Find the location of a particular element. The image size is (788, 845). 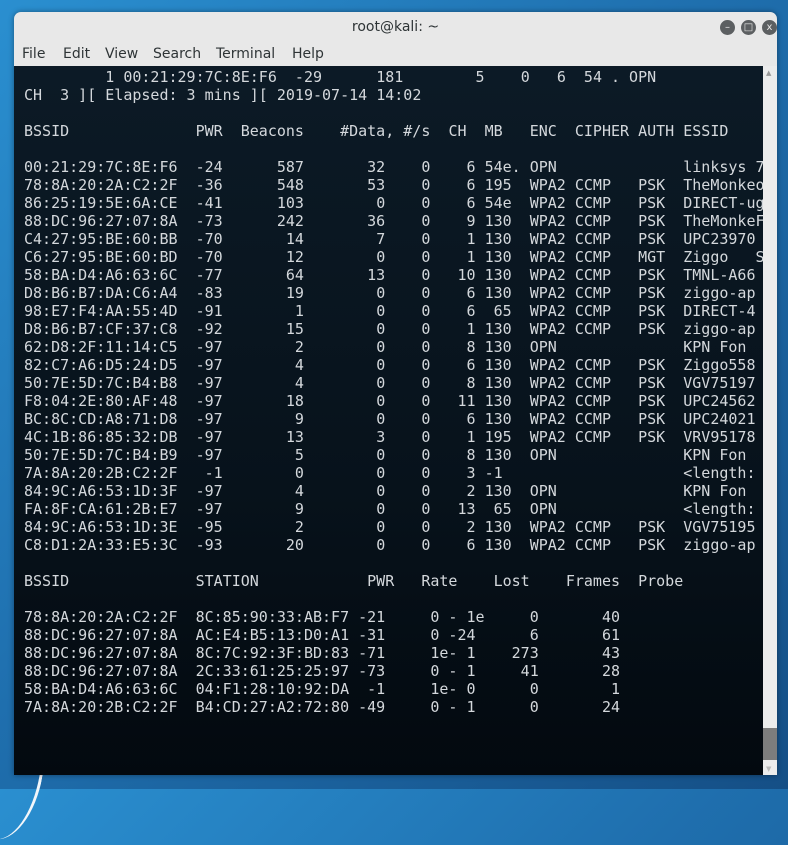

menu-terminal: Terminal is located at coordinates (246, 54).